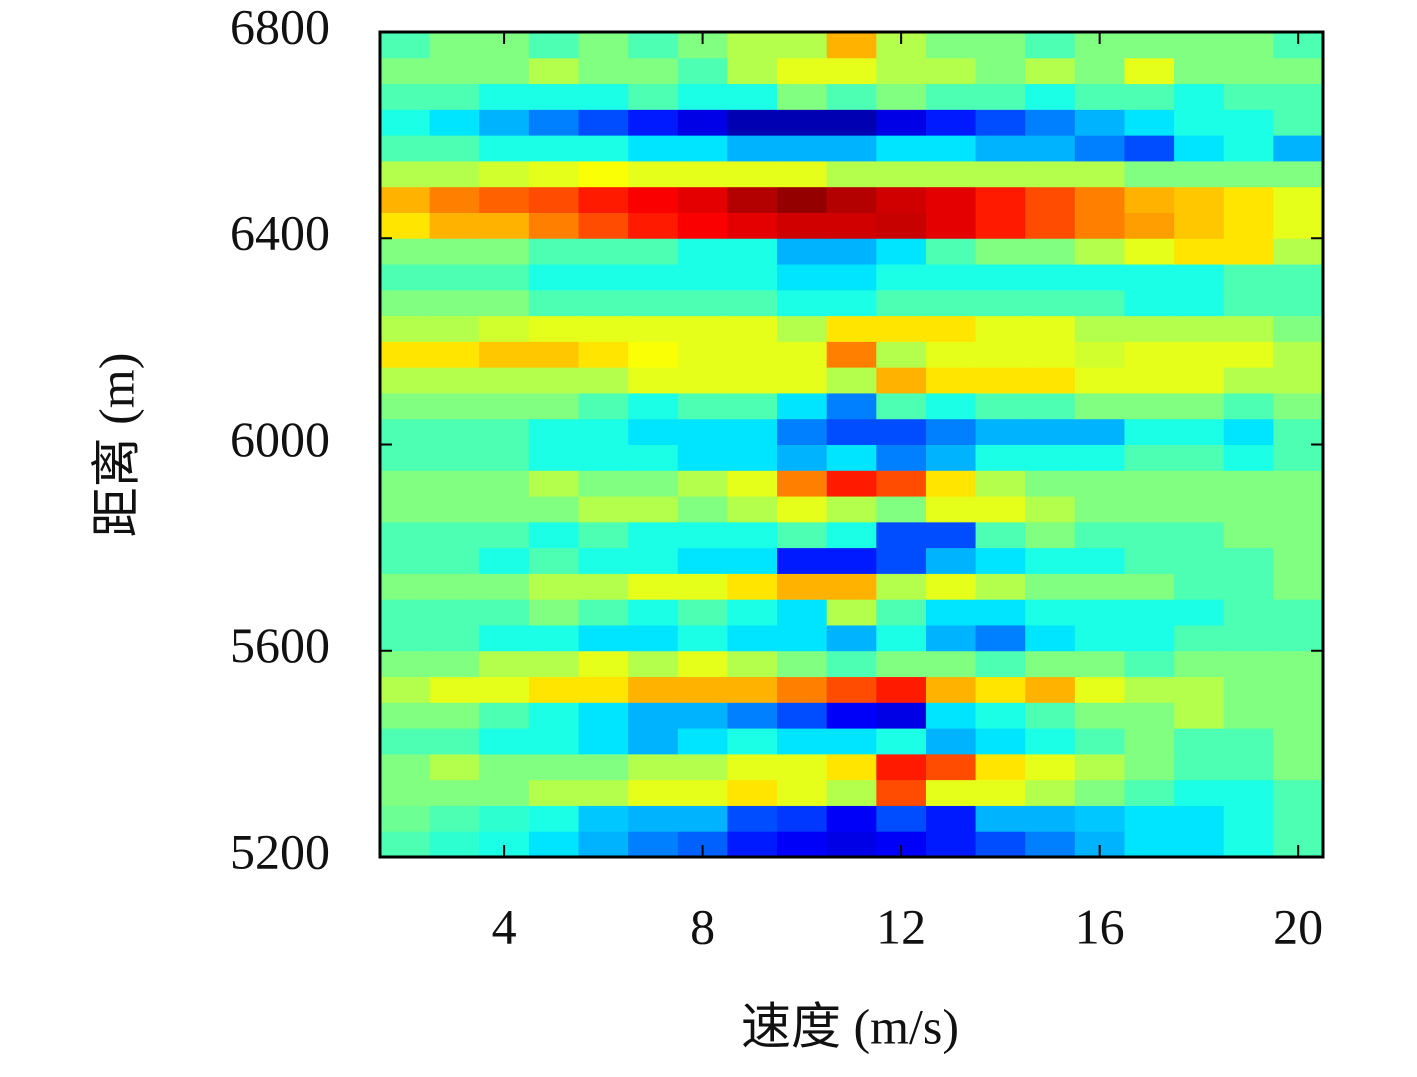 Image resolution: width=1417 pixels, height=1077 pixels. I want to click on x-tick-label: 8, so click(702, 926).